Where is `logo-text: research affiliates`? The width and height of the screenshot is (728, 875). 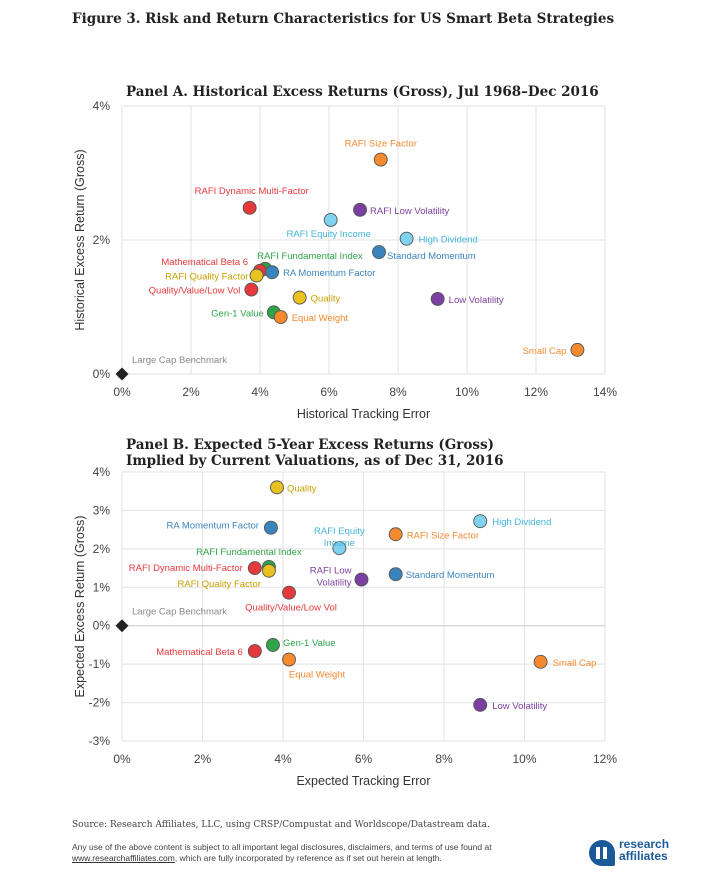
logo-text: research affiliates is located at coordinates (644, 850).